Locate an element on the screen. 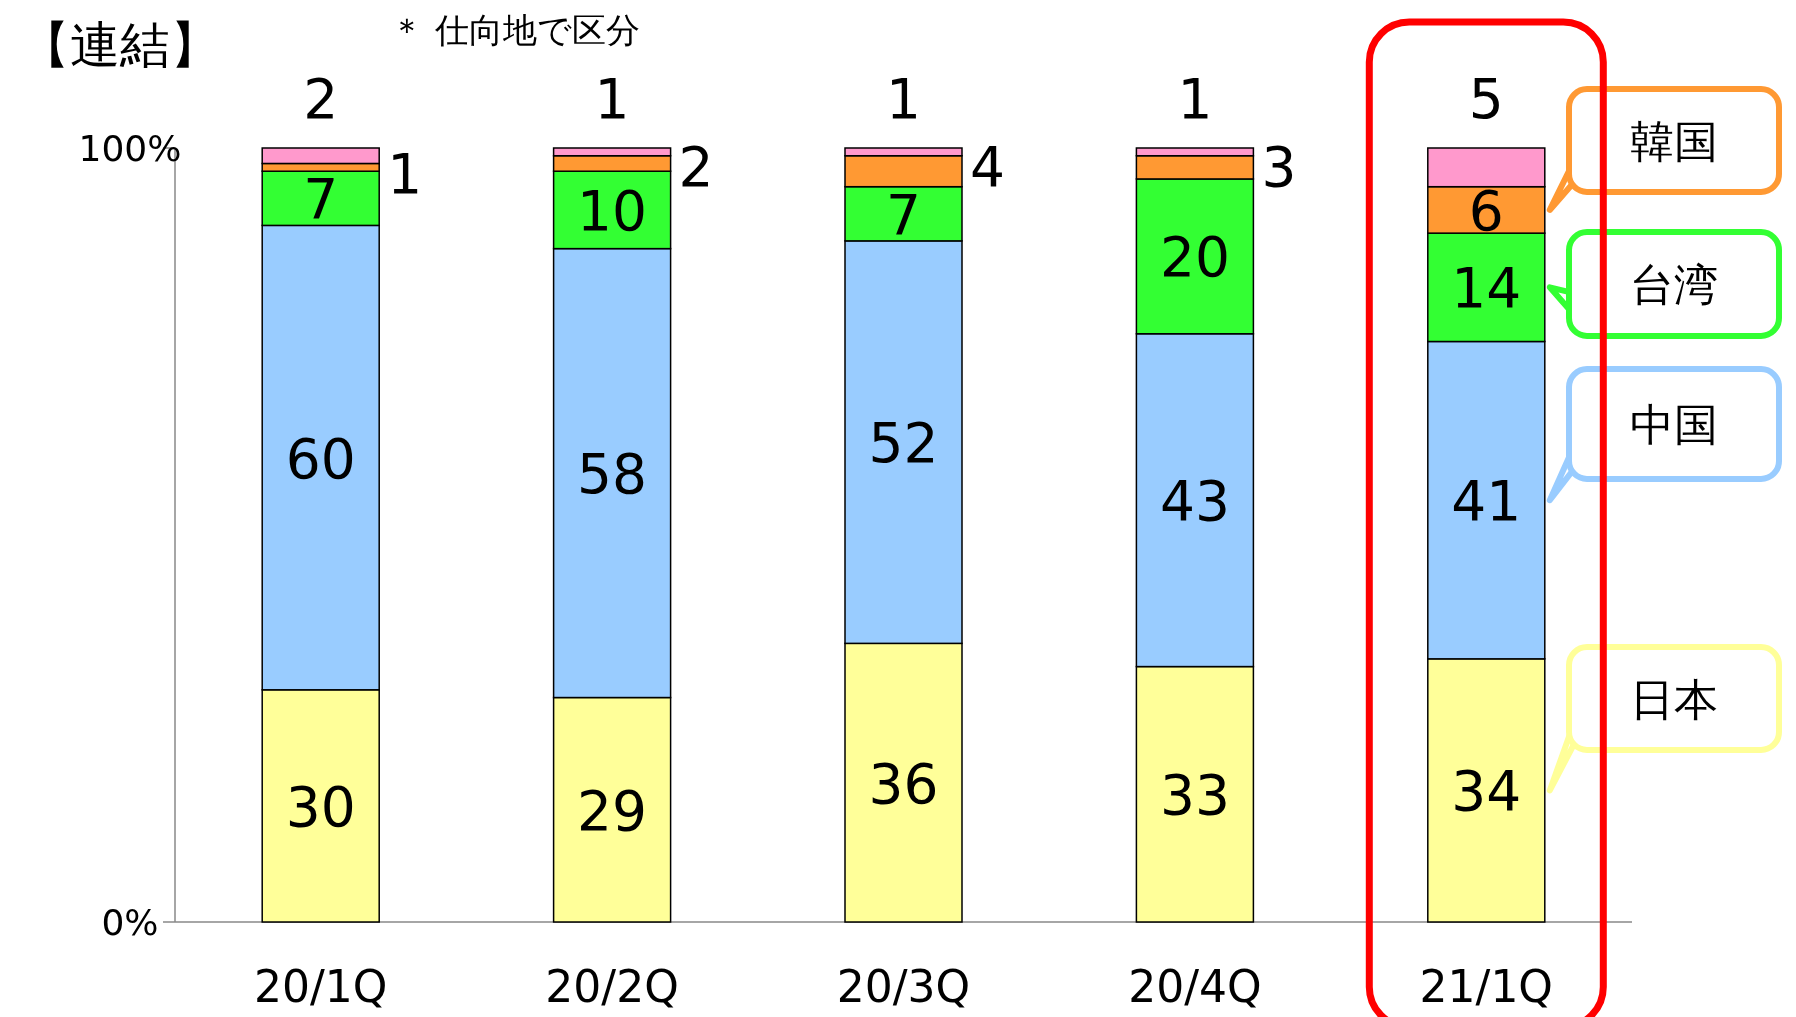 The width and height of the screenshot is (1796, 1017). chart-subtitle: ＊ 仕向地で区分 is located at coordinates (515, 30).